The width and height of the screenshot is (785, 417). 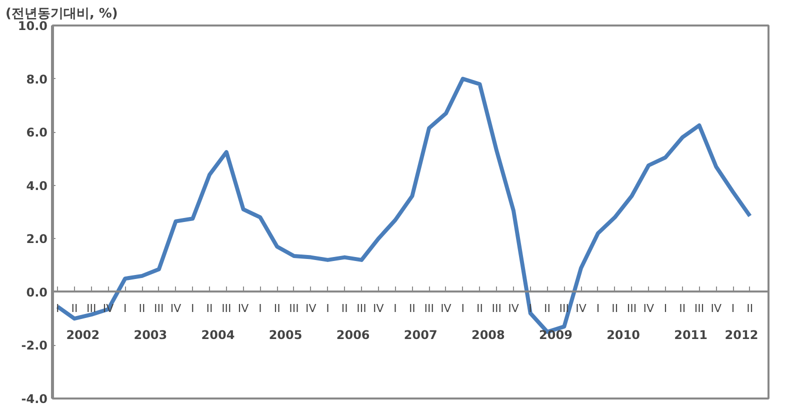 I want to click on y-tick-label: 8.0, so click(x=37, y=79).